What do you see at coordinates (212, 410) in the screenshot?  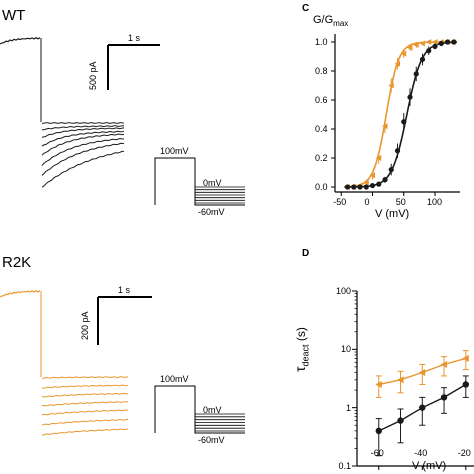 I see `r2k-protocol-mid-label: 0mV` at bounding box center [212, 410].